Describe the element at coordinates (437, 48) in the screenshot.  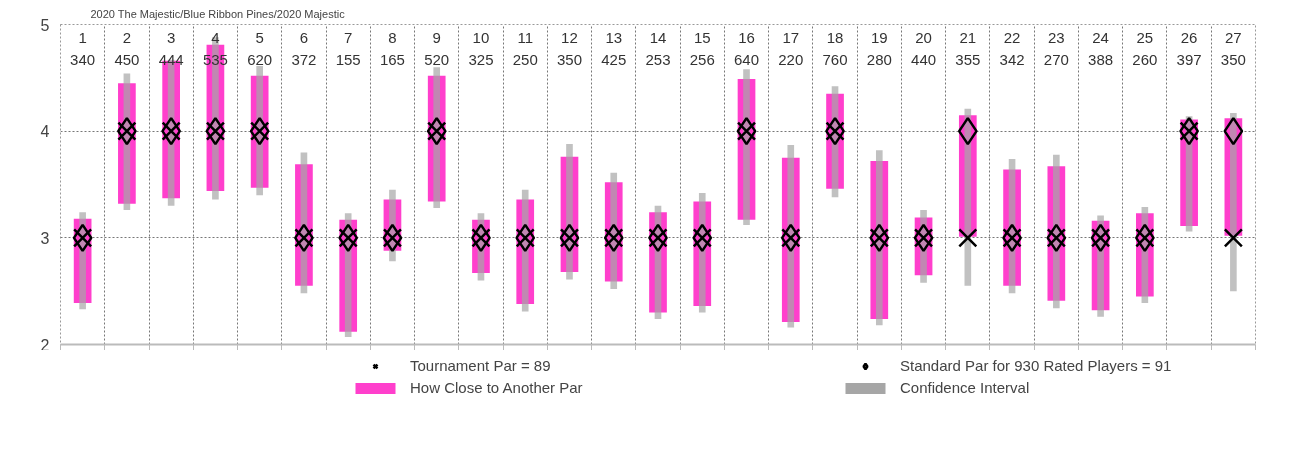
I see `x-tick-label: 9 520` at that location.